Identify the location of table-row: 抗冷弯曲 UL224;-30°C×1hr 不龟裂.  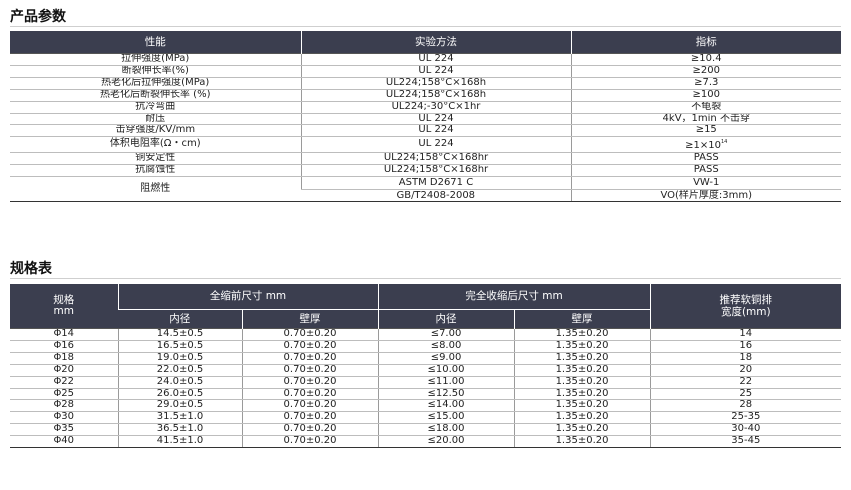
(425, 107).